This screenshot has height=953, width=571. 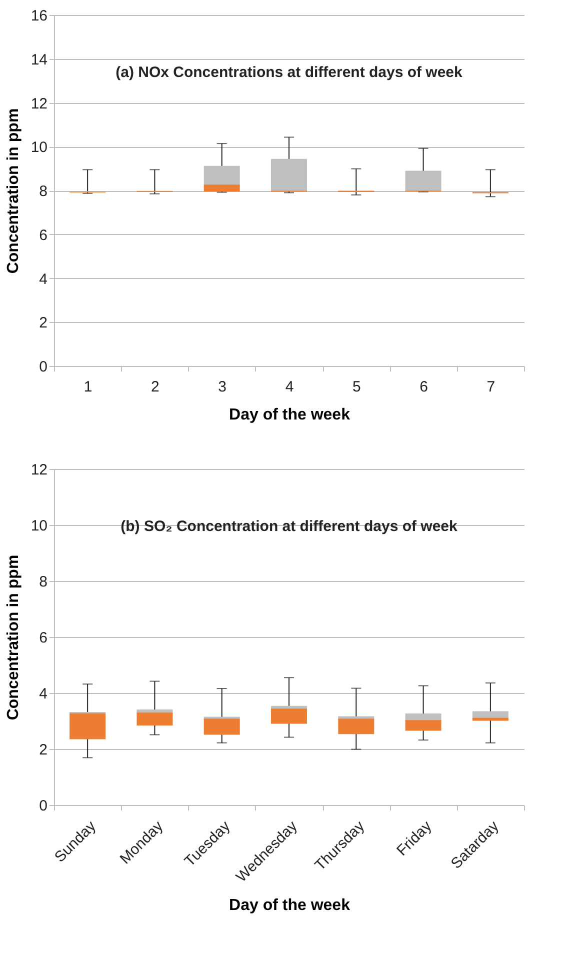 What do you see at coordinates (155, 387) in the screenshot?
I see `x-tick-label: 2` at bounding box center [155, 387].